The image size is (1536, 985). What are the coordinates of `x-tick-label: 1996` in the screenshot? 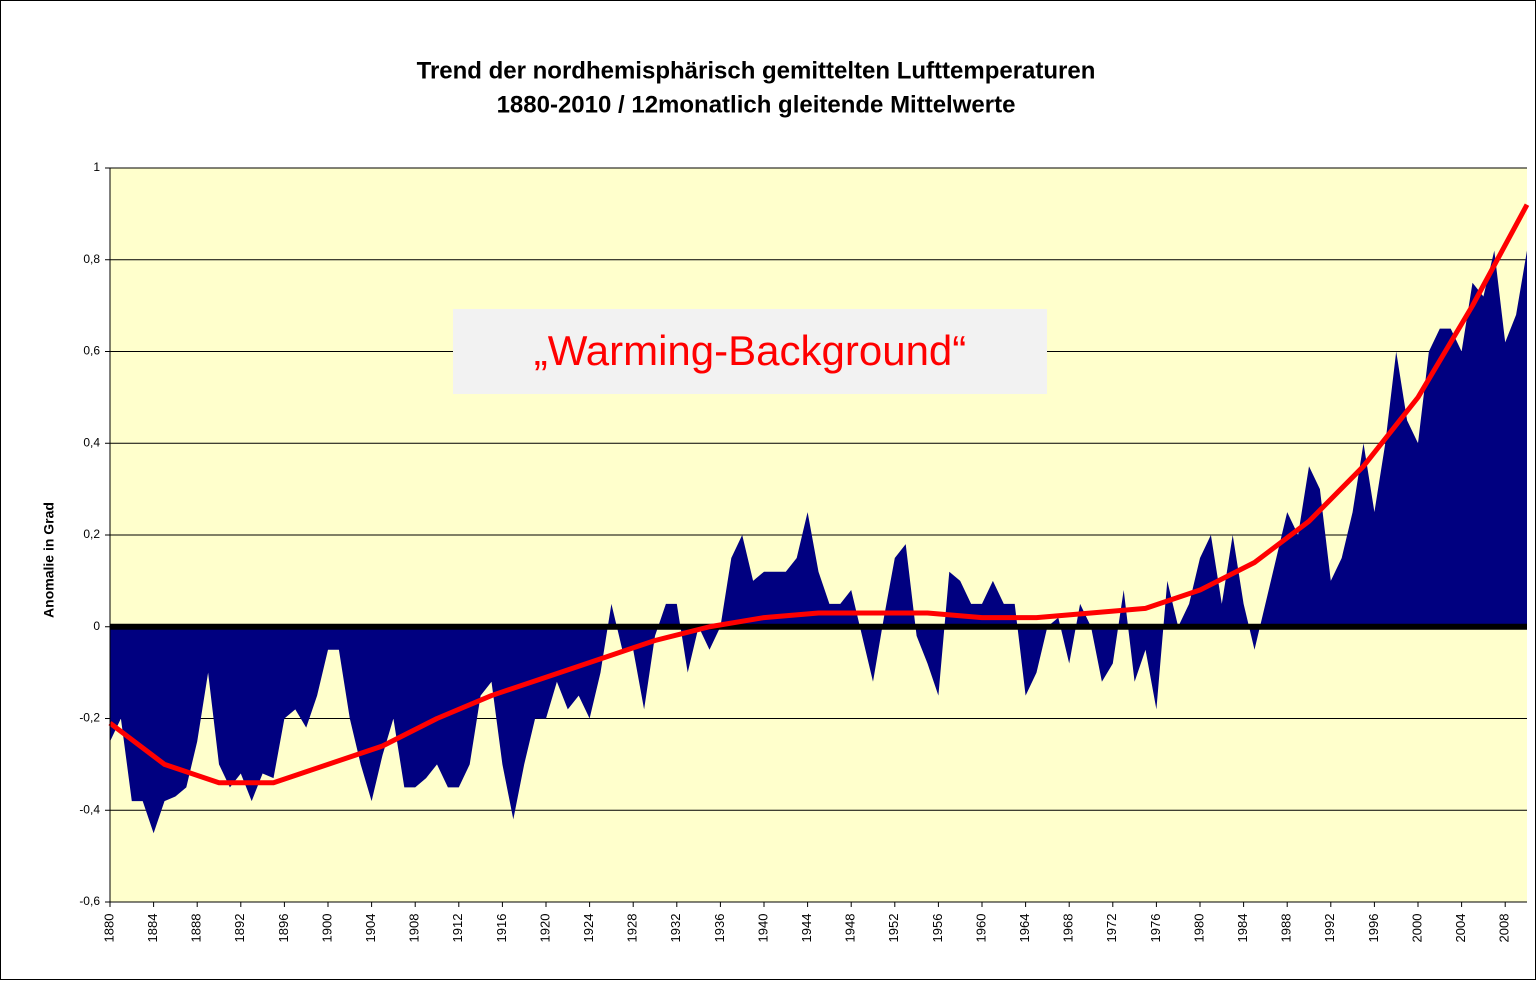 It's located at (1373, 928).